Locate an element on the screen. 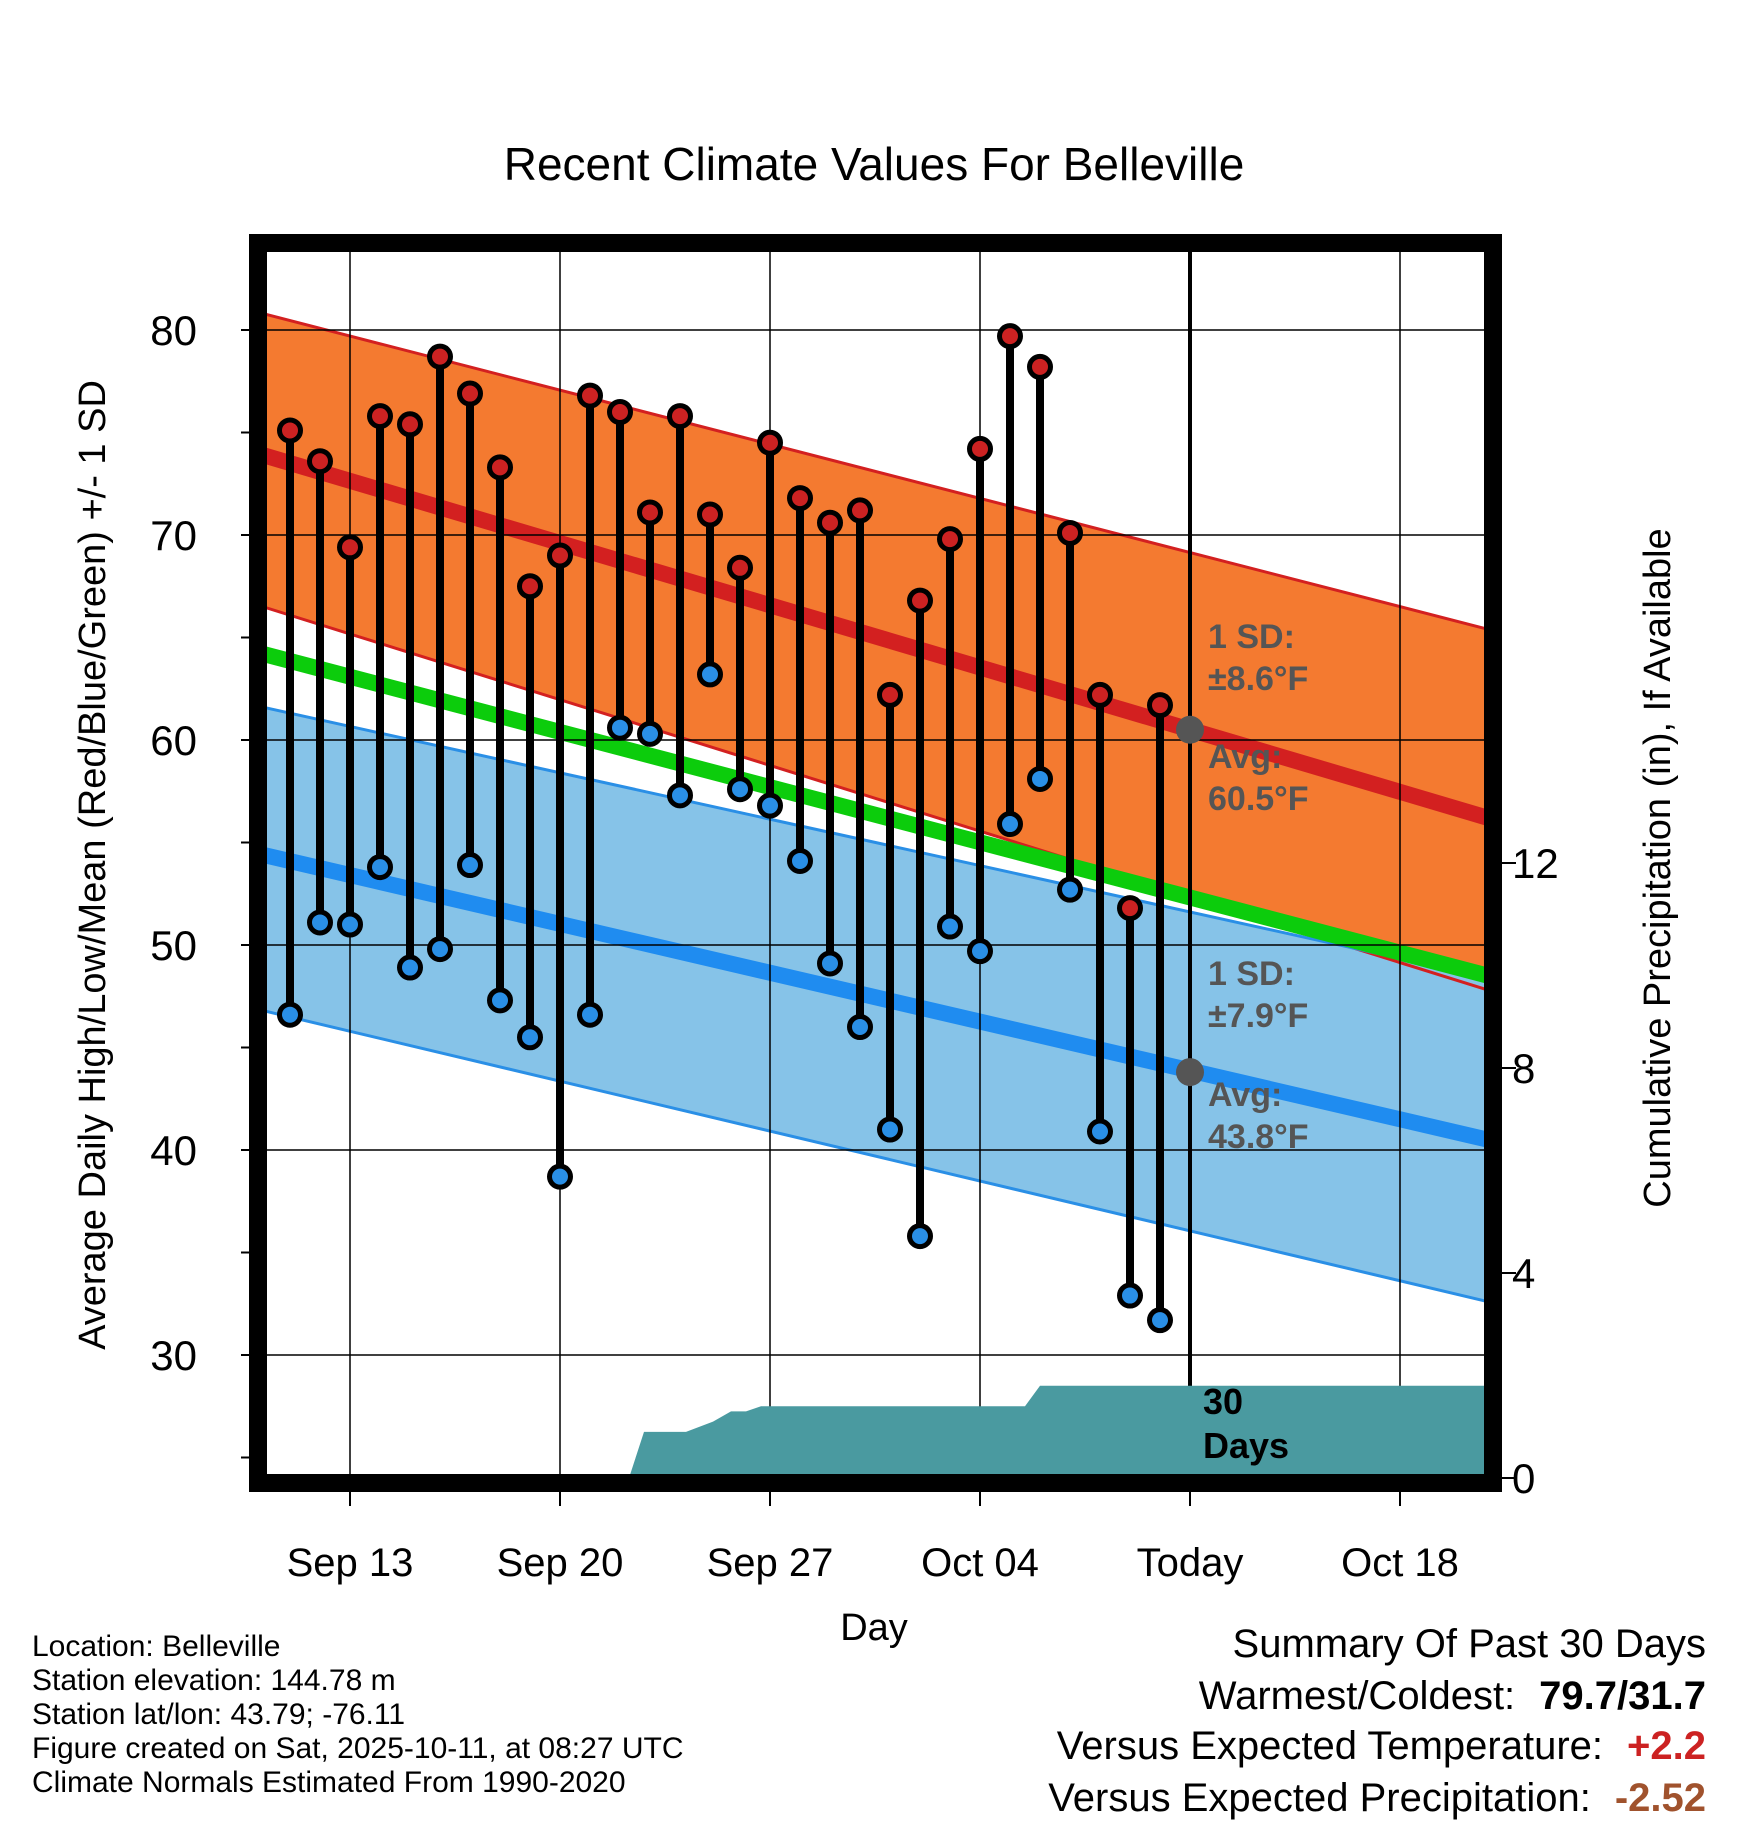 The width and height of the screenshot is (1748, 1828). low-sd-label: 1 SD: is located at coordinates (1251, 974).